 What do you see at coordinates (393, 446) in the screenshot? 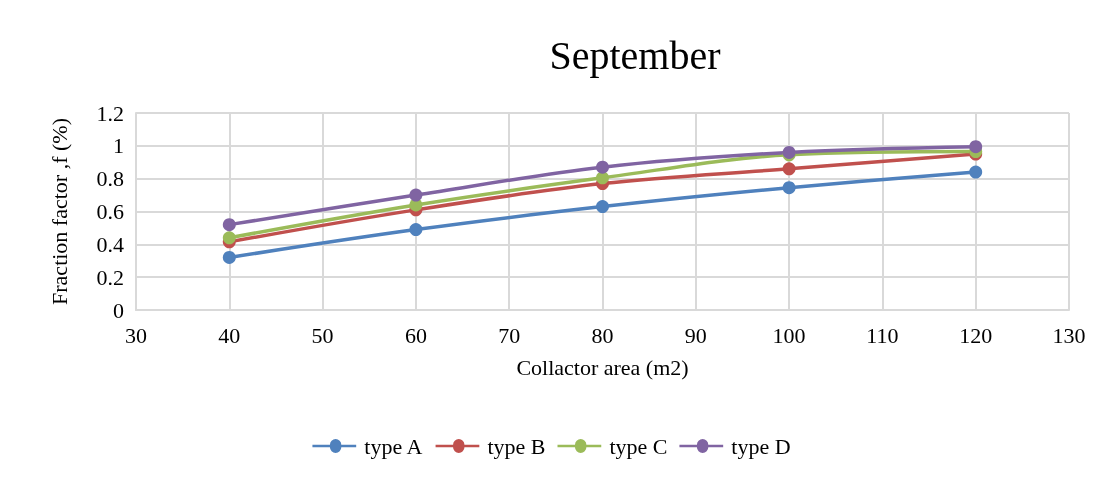
I see `legend-label: type A` at bounding box center [393, 446].